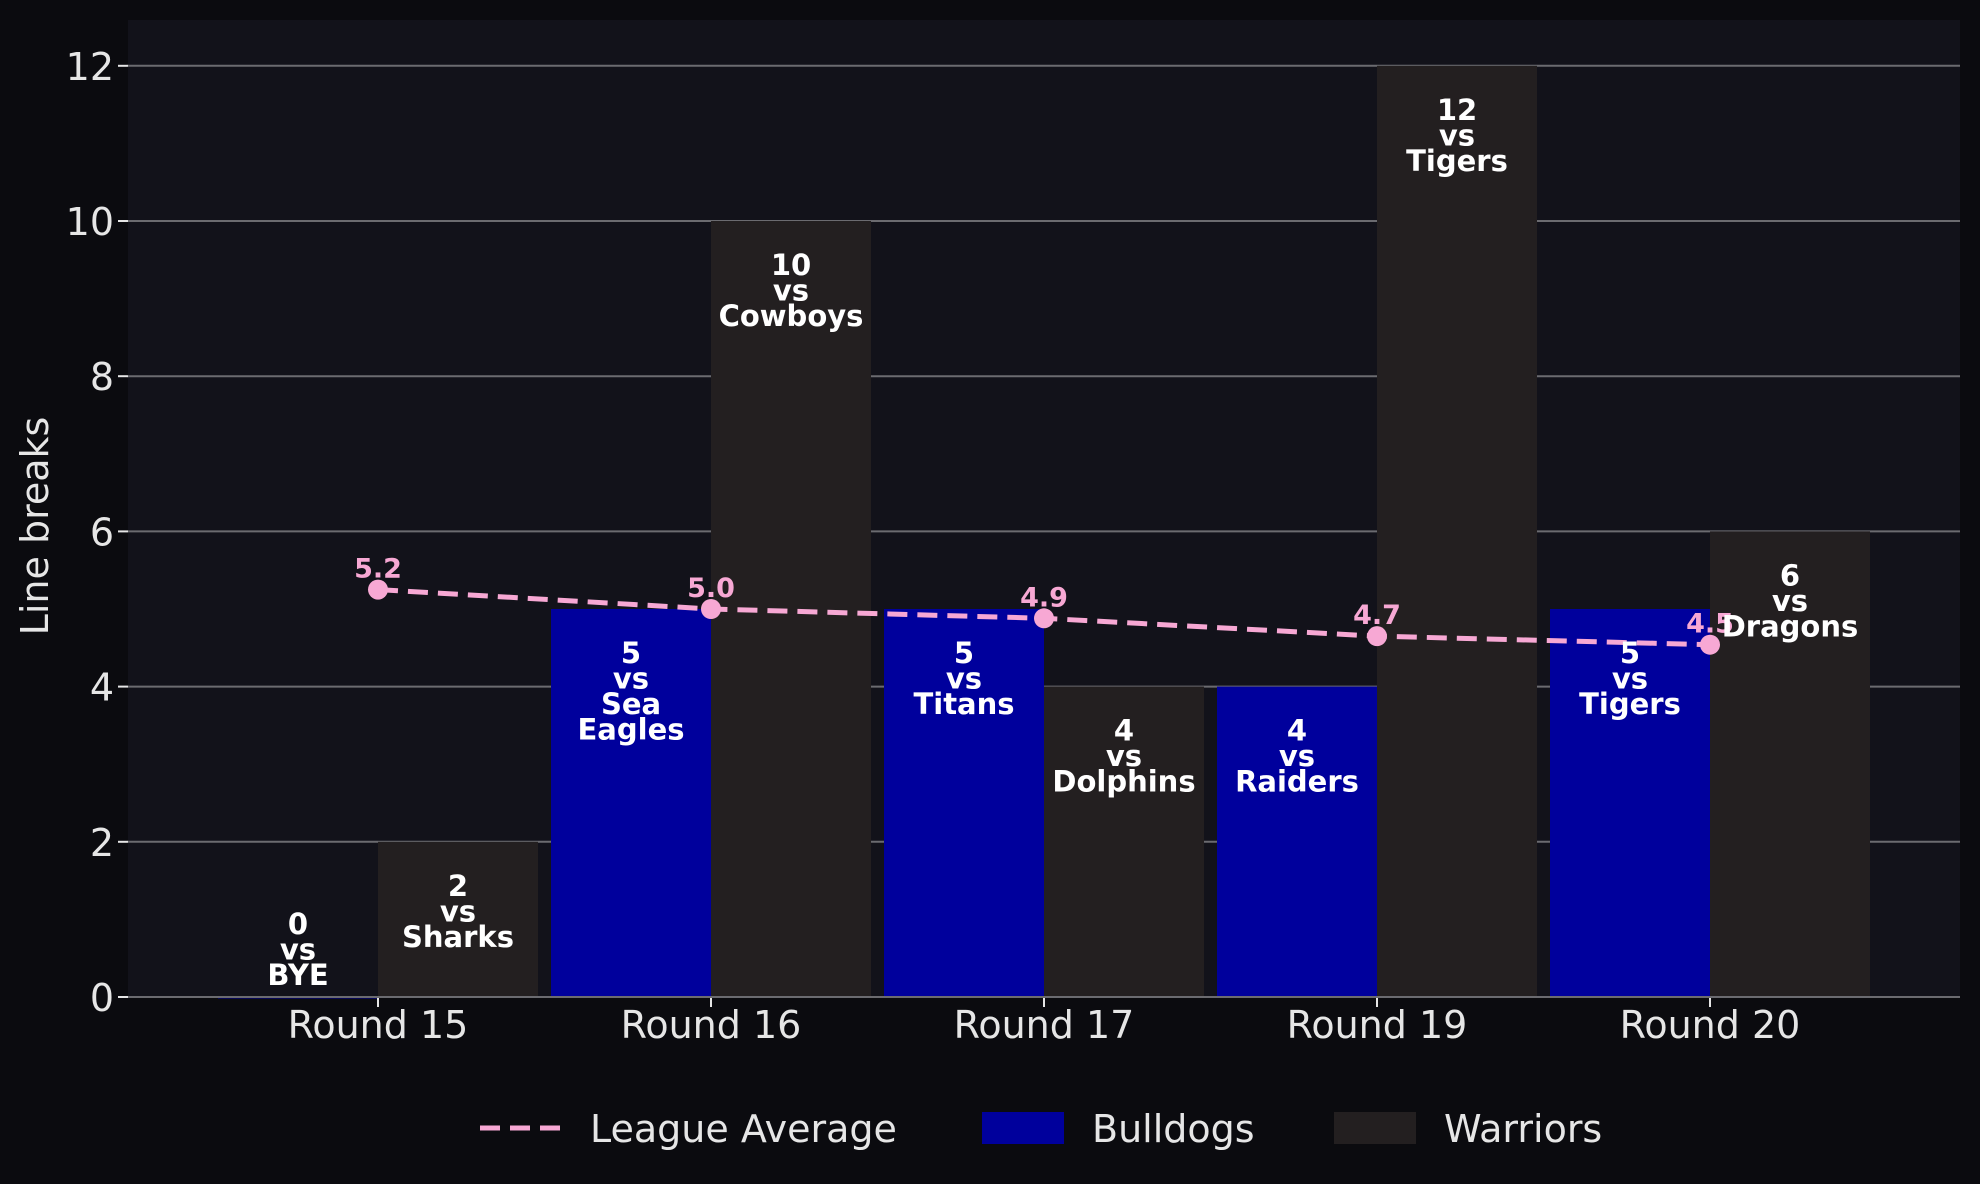 This screenshot has width=1980, height=1184. I want to click on bar-label-line: Cowboys, so click(791, 316).